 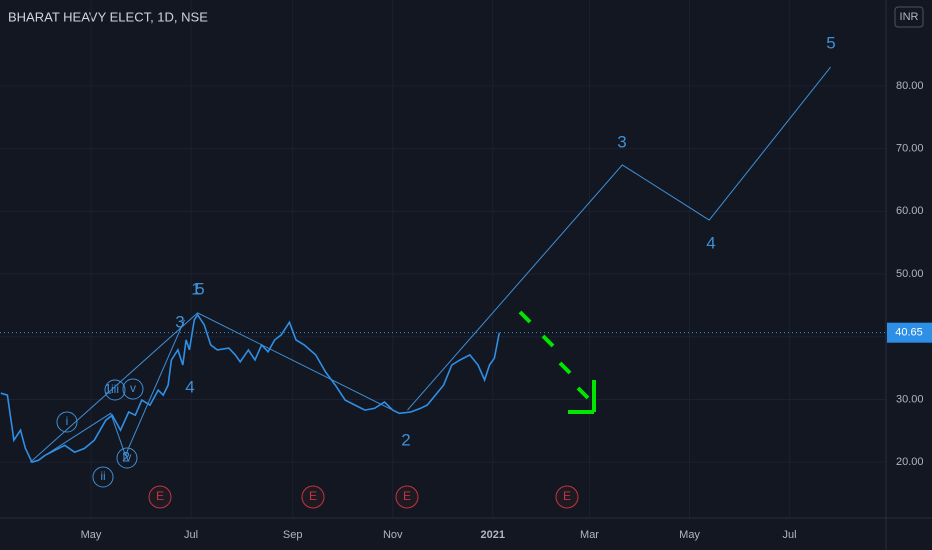 I want to click on forecast-arrow, so click(x=557, y=362).